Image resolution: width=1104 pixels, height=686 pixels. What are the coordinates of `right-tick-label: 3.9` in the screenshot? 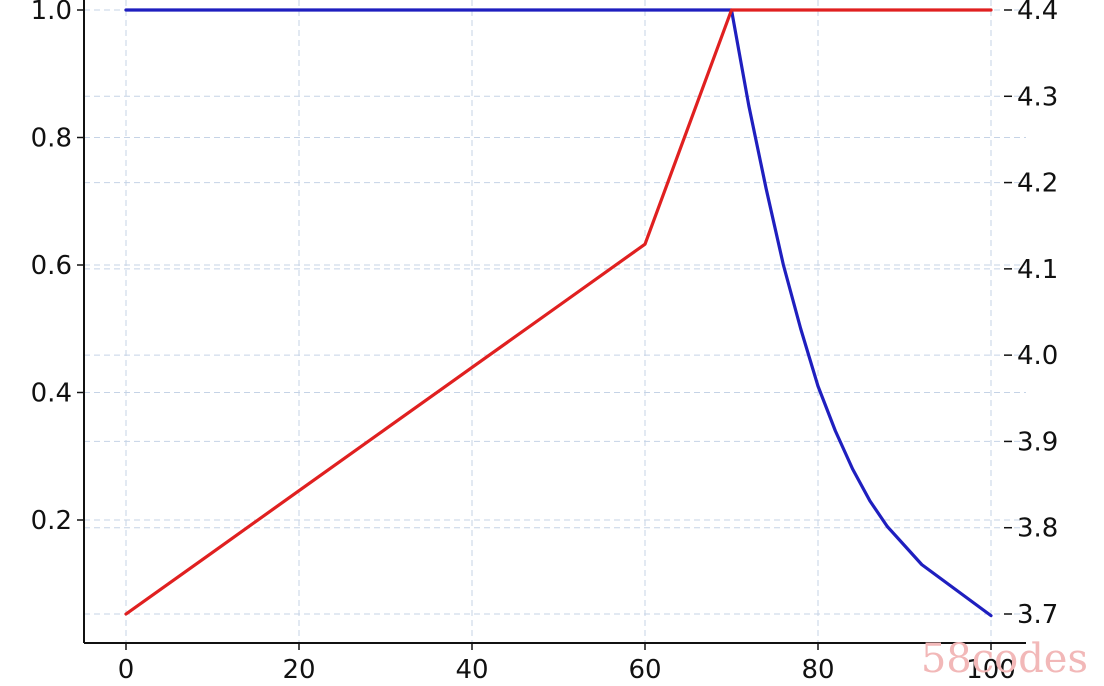 It's located at (1037, 442).